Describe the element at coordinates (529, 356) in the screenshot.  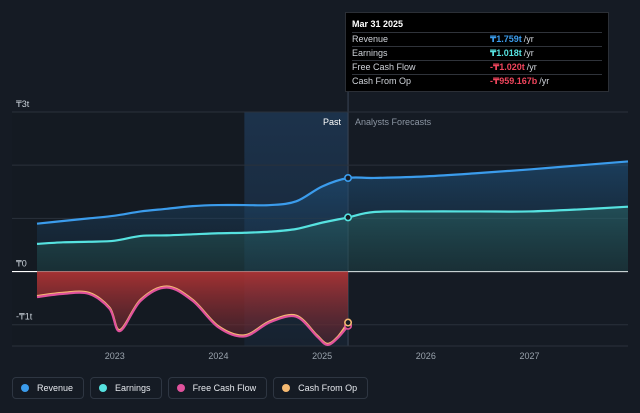
I see `x-tick-label: 2027` at that location.